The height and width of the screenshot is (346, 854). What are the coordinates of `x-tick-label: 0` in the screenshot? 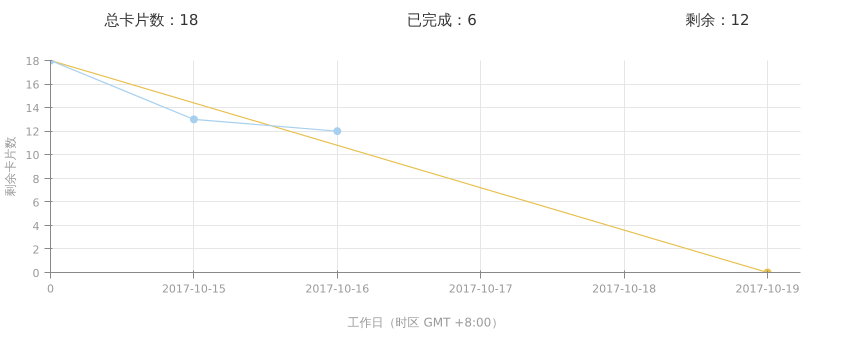 It's located at (50, 289).